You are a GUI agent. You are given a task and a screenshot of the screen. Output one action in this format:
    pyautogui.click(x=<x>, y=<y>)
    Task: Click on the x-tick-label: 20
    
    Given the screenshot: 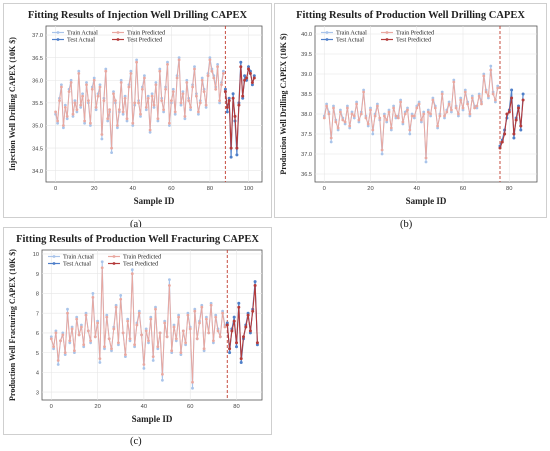 What is the action you would take?
    pyautogui.click(x=94, y=189)
    